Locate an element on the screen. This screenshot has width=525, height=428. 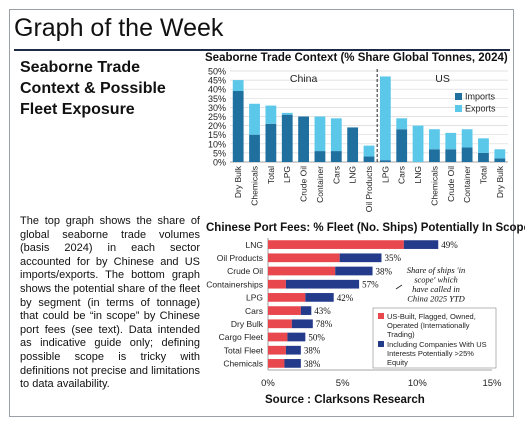
annotation-line: China 2025 YTD is located at coordinates (436, 299).